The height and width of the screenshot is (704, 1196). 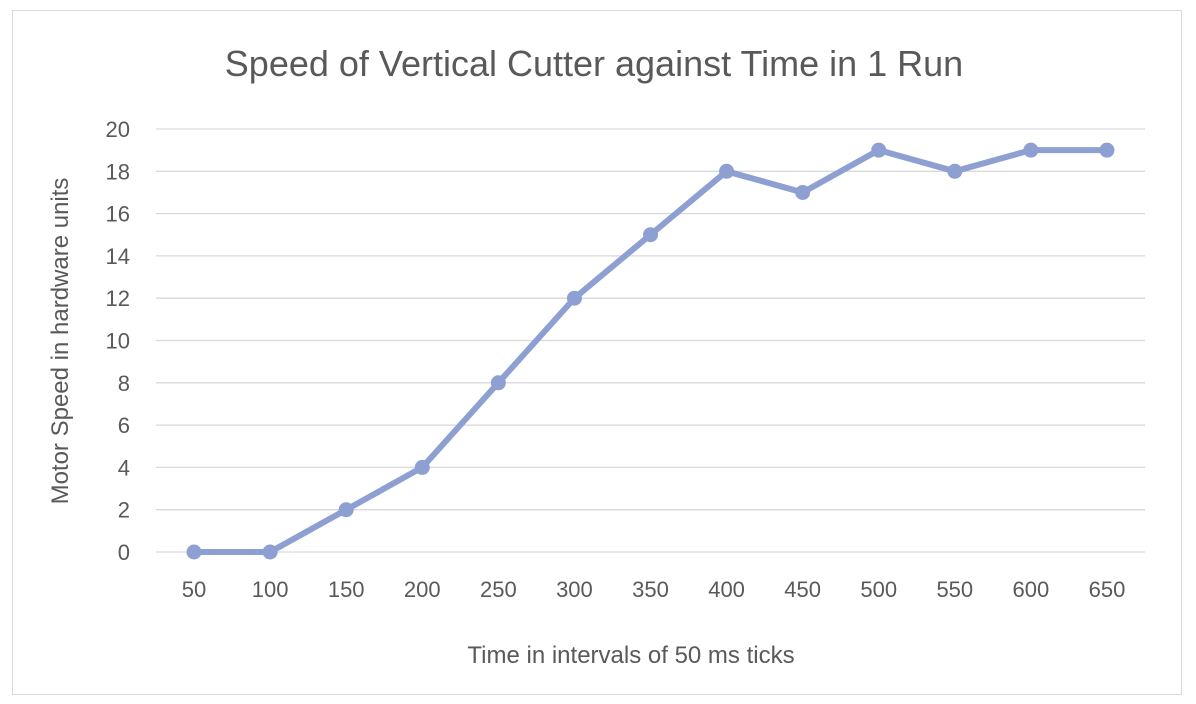 I want to click on y-axis-ticks: 0 2 4 6 8 10 12 14 16 18 20, so click(x=118, y=341).